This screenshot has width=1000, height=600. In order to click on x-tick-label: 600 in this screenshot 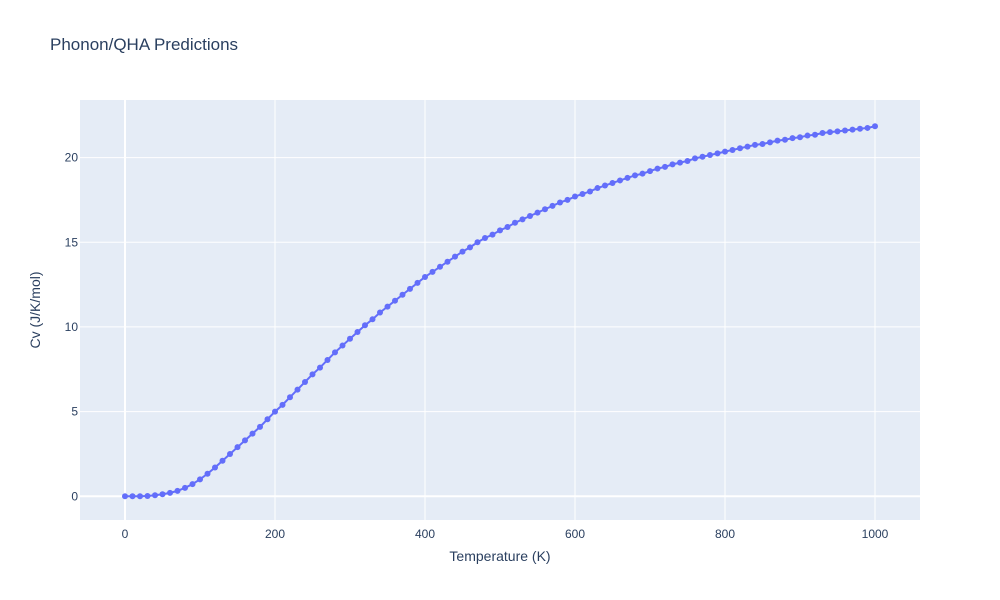, I will do `click(575, 534)`.